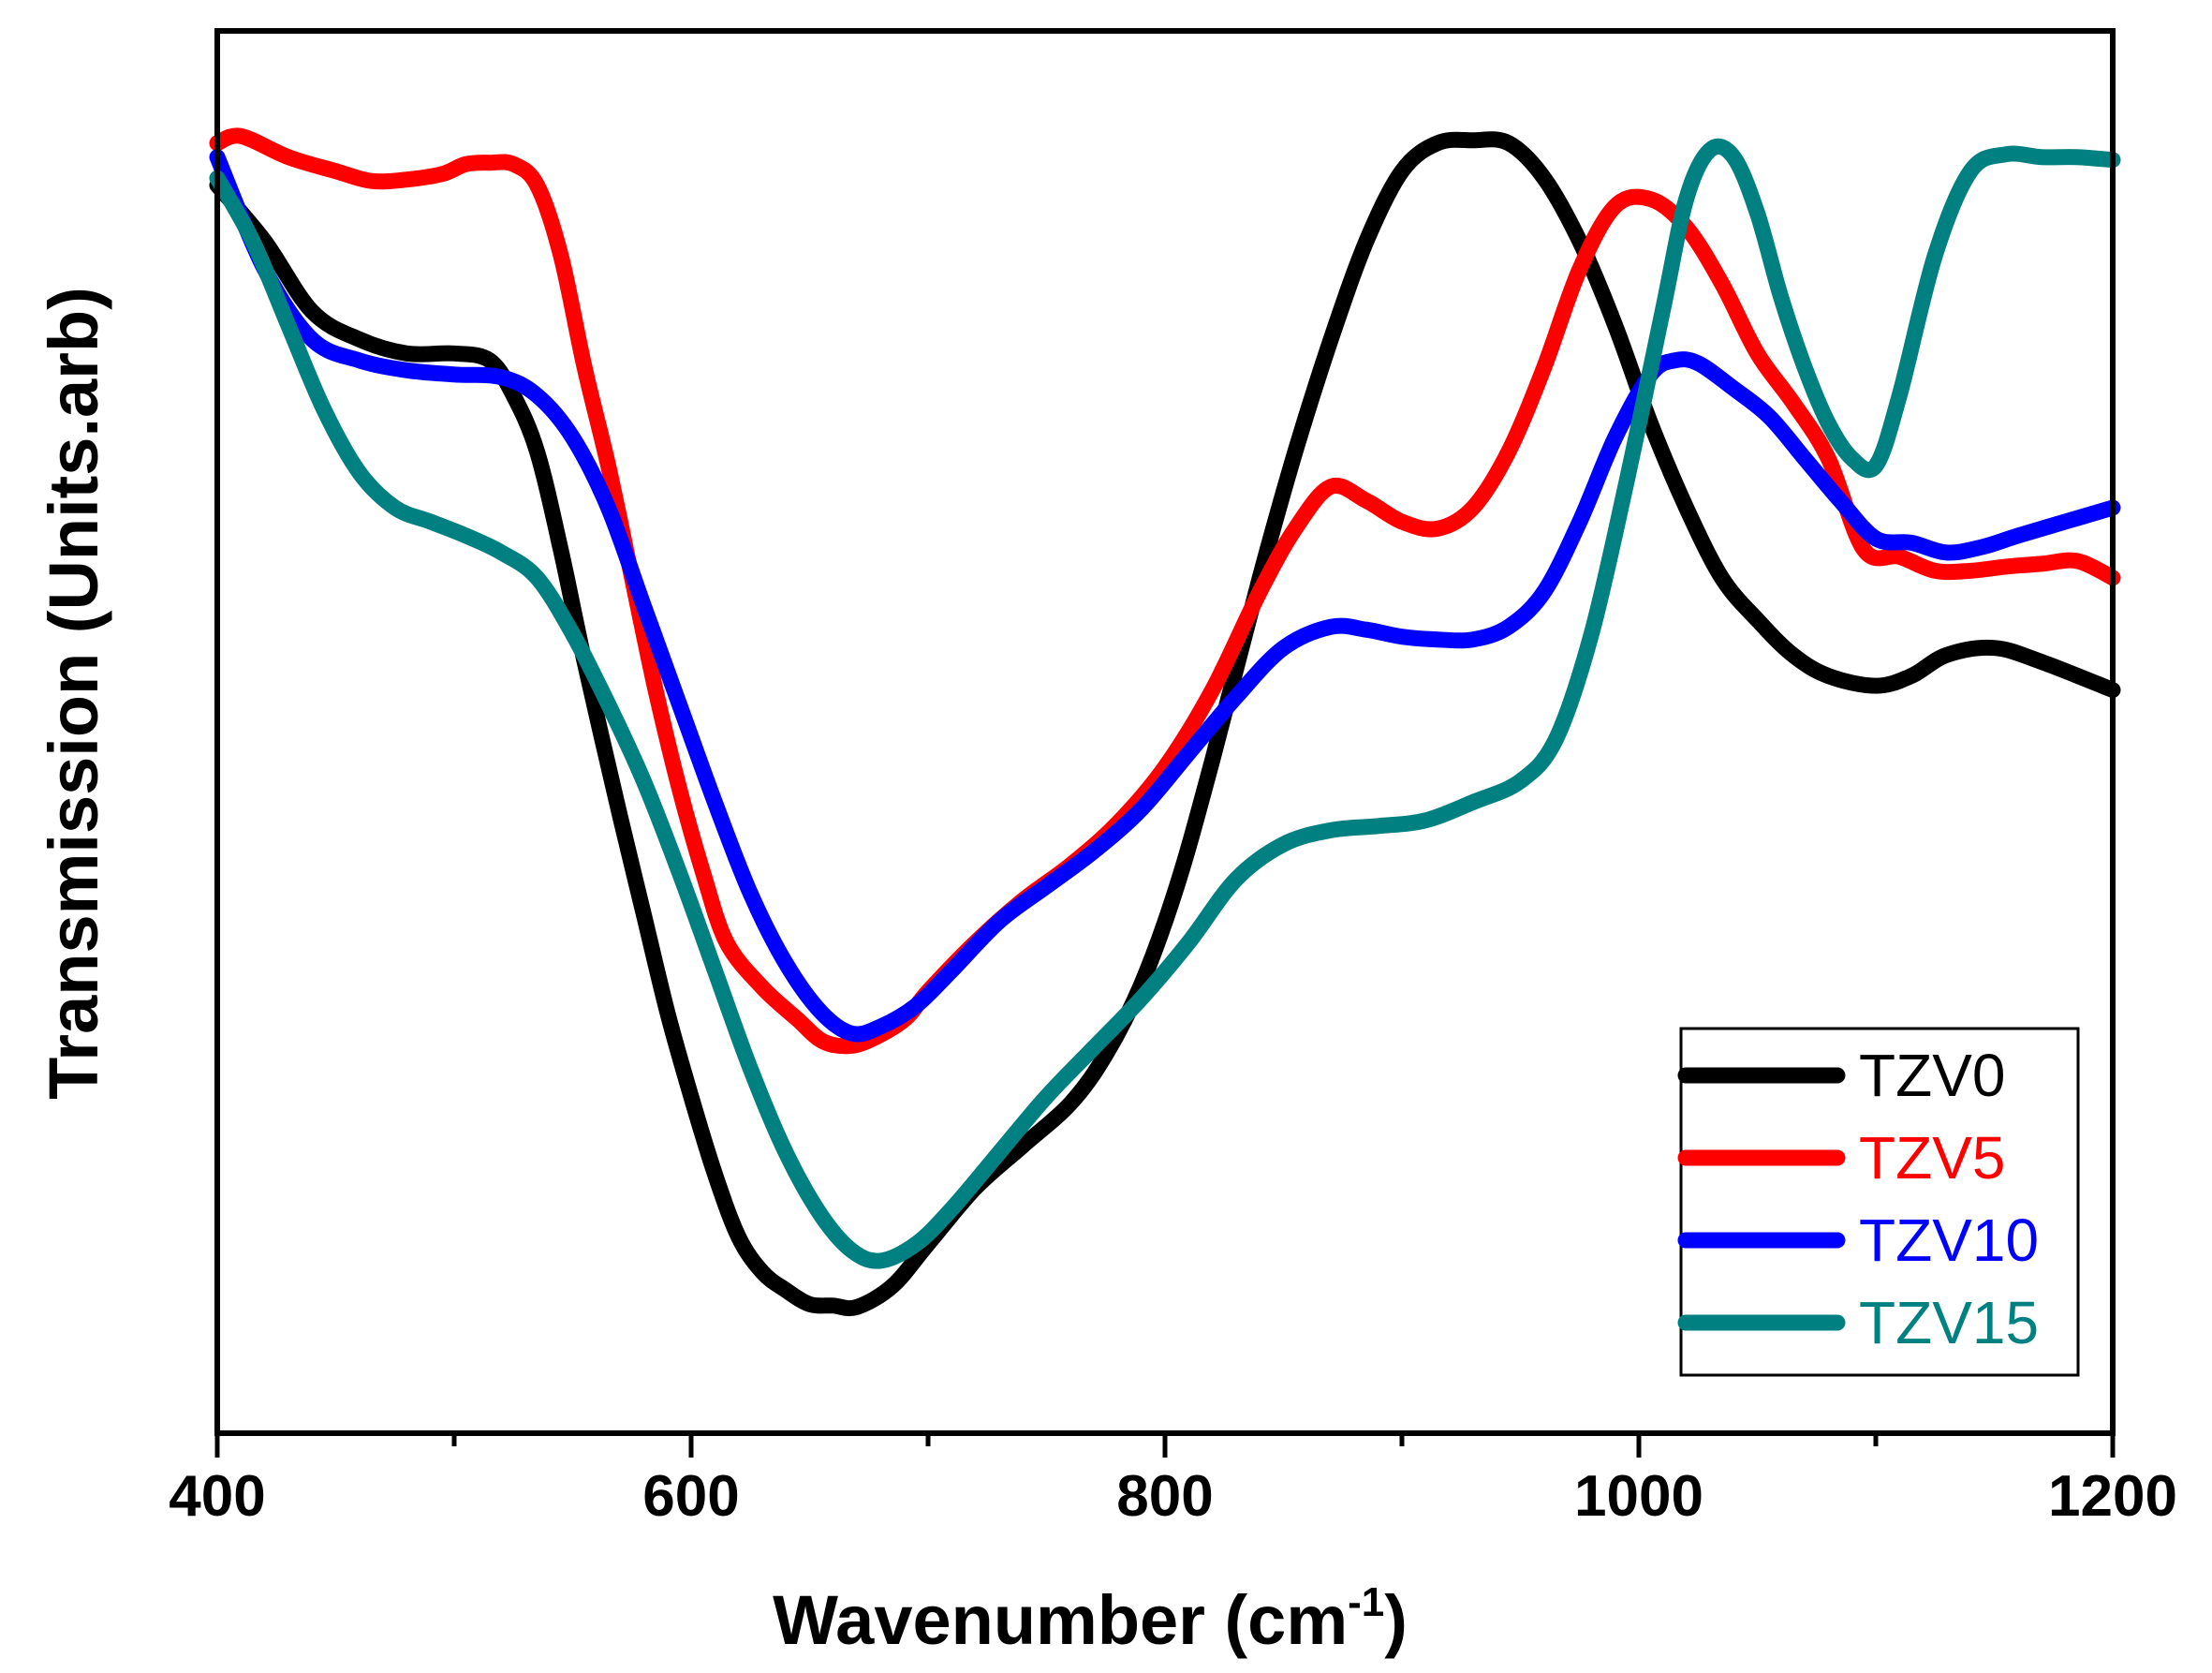  Describe the element at coordinates (1949, 1240) in the screenshot. I see `legend-label-tzv10: TZV10` at that location.